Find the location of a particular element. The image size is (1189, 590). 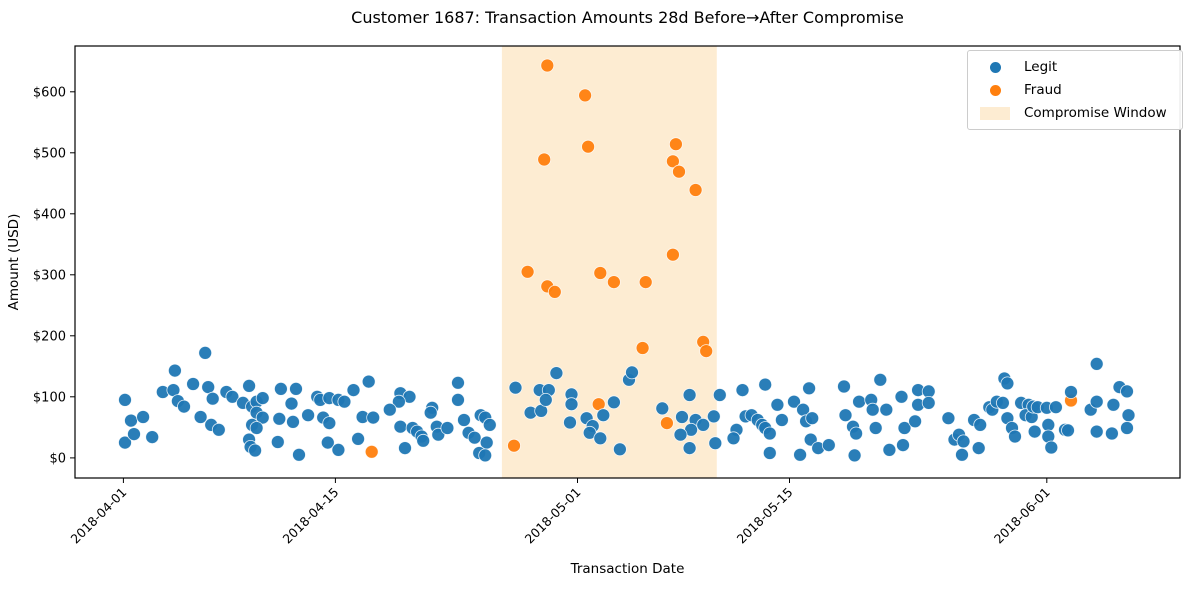

legend: Legit Fraud Compromise Window is located at coordinates (1075, 90).